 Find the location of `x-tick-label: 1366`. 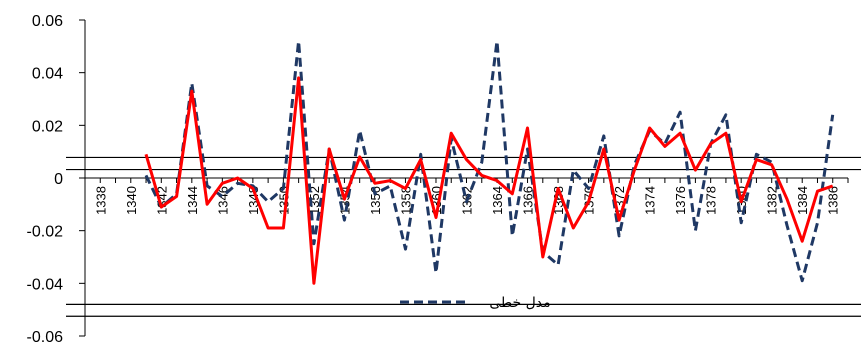

x-tick-label: 1366 is located at coordinates (528, 200).